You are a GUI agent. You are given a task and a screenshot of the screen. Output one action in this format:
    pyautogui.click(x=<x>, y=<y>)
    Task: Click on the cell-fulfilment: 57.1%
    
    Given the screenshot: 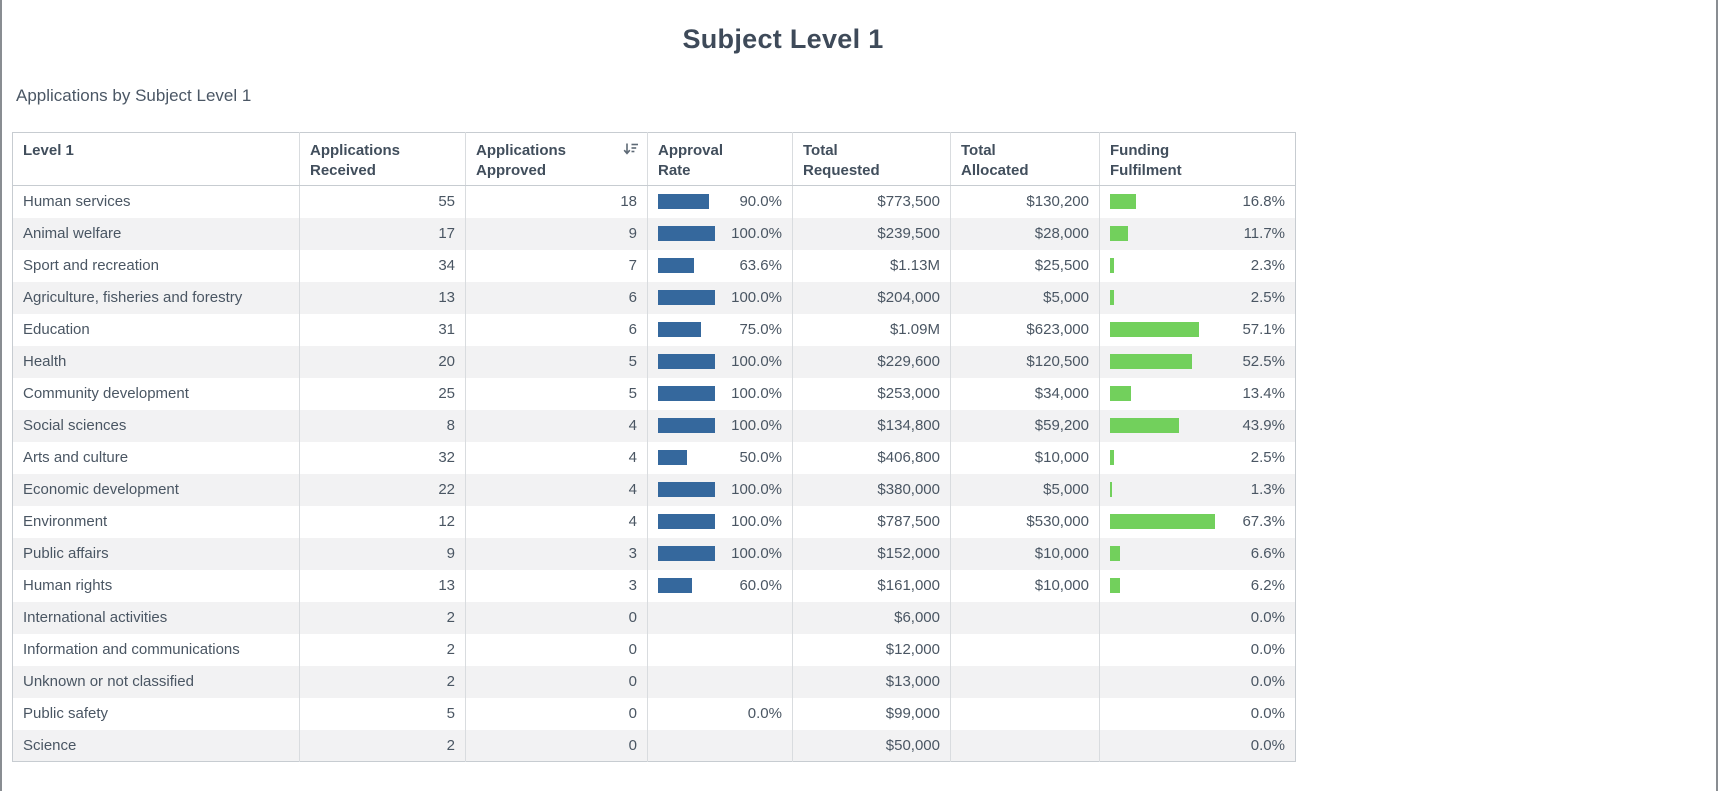 What is the action you would take?
    pyautogui.click(x=1198, y=330)
    